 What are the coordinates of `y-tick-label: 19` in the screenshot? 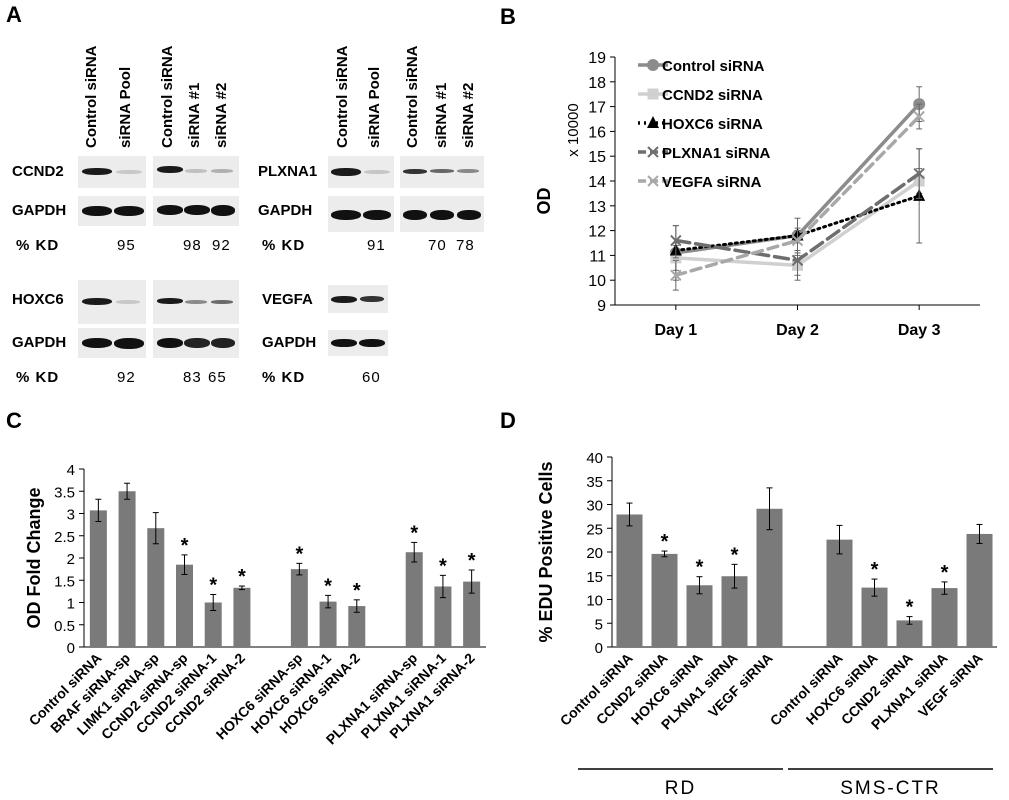 It's located at (597, 58).